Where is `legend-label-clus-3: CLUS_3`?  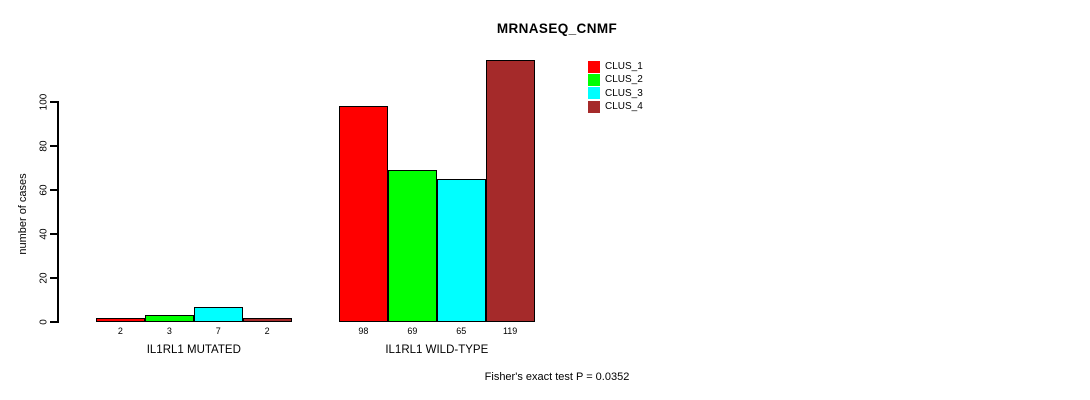
legend-label-clus-3: CLUS_3 is located at coordinates (624, 93).